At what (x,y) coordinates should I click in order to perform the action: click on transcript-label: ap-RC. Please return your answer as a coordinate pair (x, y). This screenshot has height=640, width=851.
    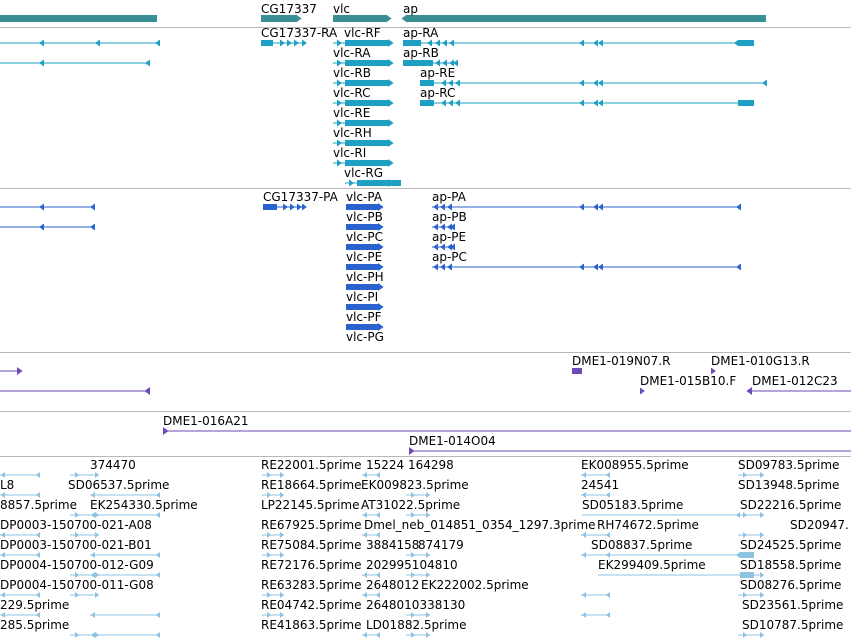
    Looking at the image, I should click on (438, 93).